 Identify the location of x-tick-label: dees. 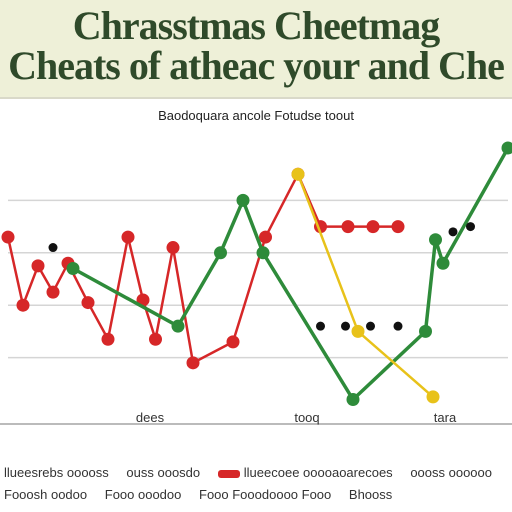
(150, 417).